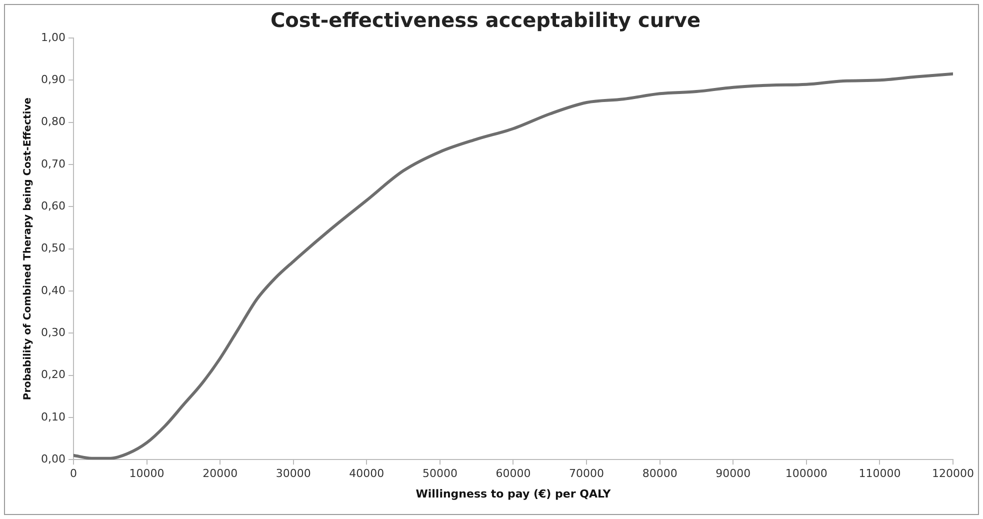 The height and width of the screenshot is (519, 983). What do you see at coordinates (53, 248) in the screenshot?
I see `y-tick-label: 0,50` at bounding box center [53, 248].